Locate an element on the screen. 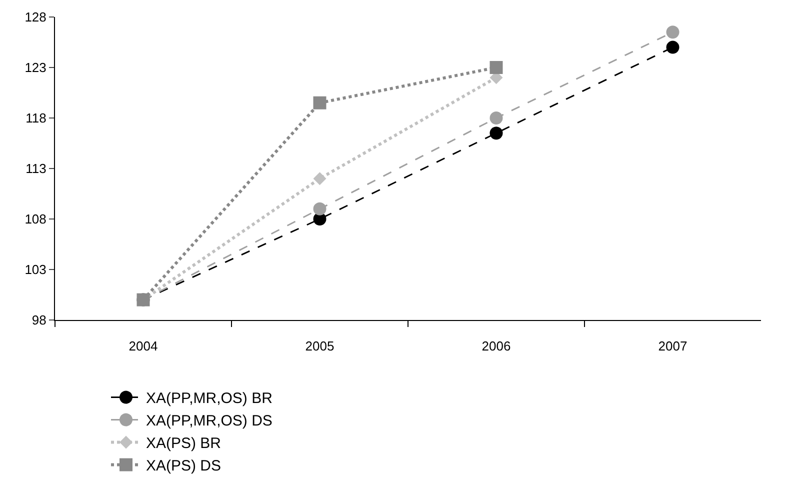  y-tick-label: 118 is located at coordinates (36, 118).